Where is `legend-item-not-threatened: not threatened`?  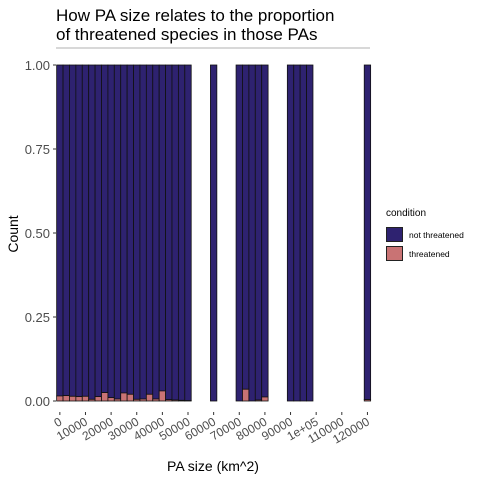 legend-item-not-threatened: not threatened is located at coordinates (425, 234).